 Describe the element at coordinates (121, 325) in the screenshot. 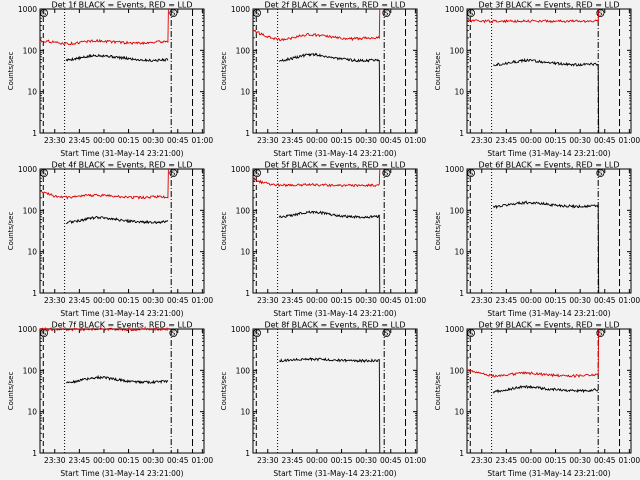

I see `chart-title: Det 7f BLACK = Events, RED = LLD` at that location.